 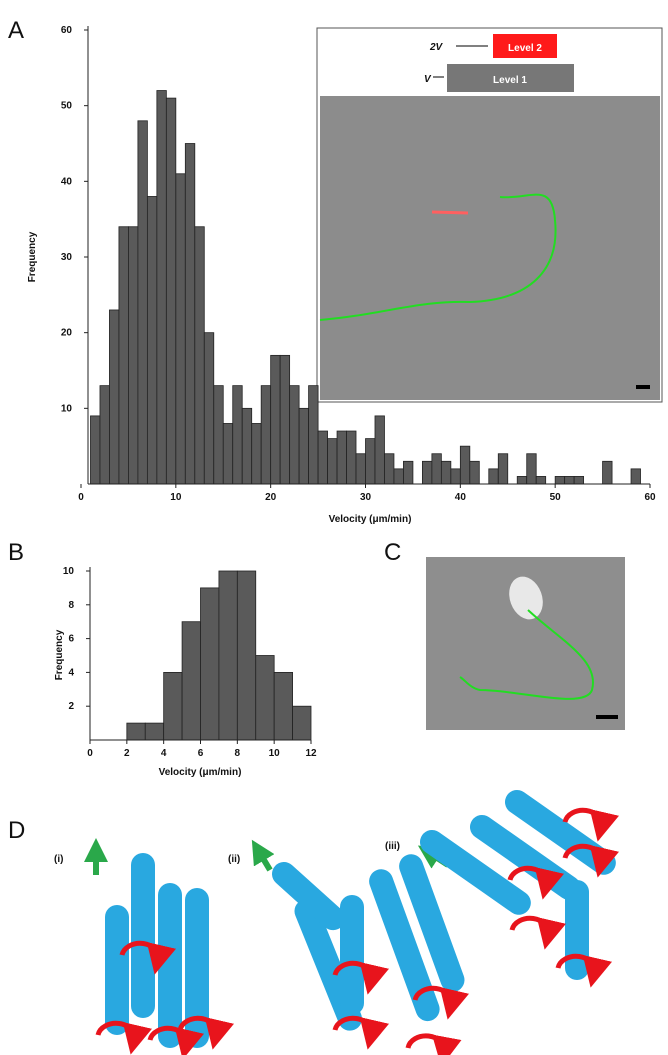 I want to click on trail, so click(x=450, y=212).